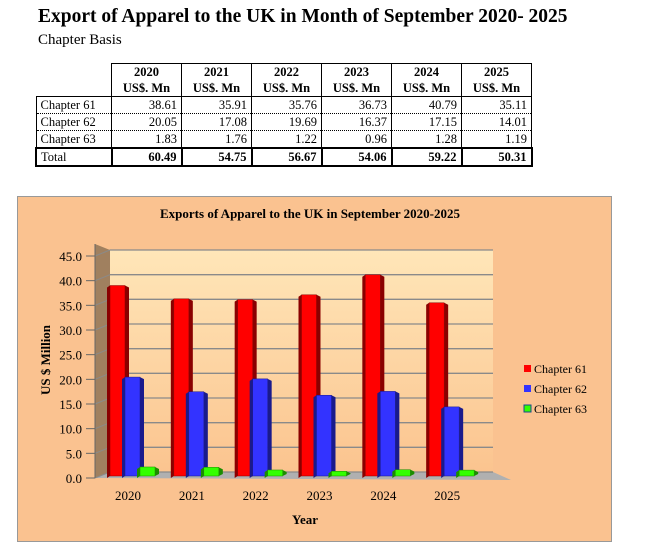 This screenshot has width=652, height=552. Describe the element at coordinates (146, 105) in the screenshot. I see `table-cell: 38.61` at that location.